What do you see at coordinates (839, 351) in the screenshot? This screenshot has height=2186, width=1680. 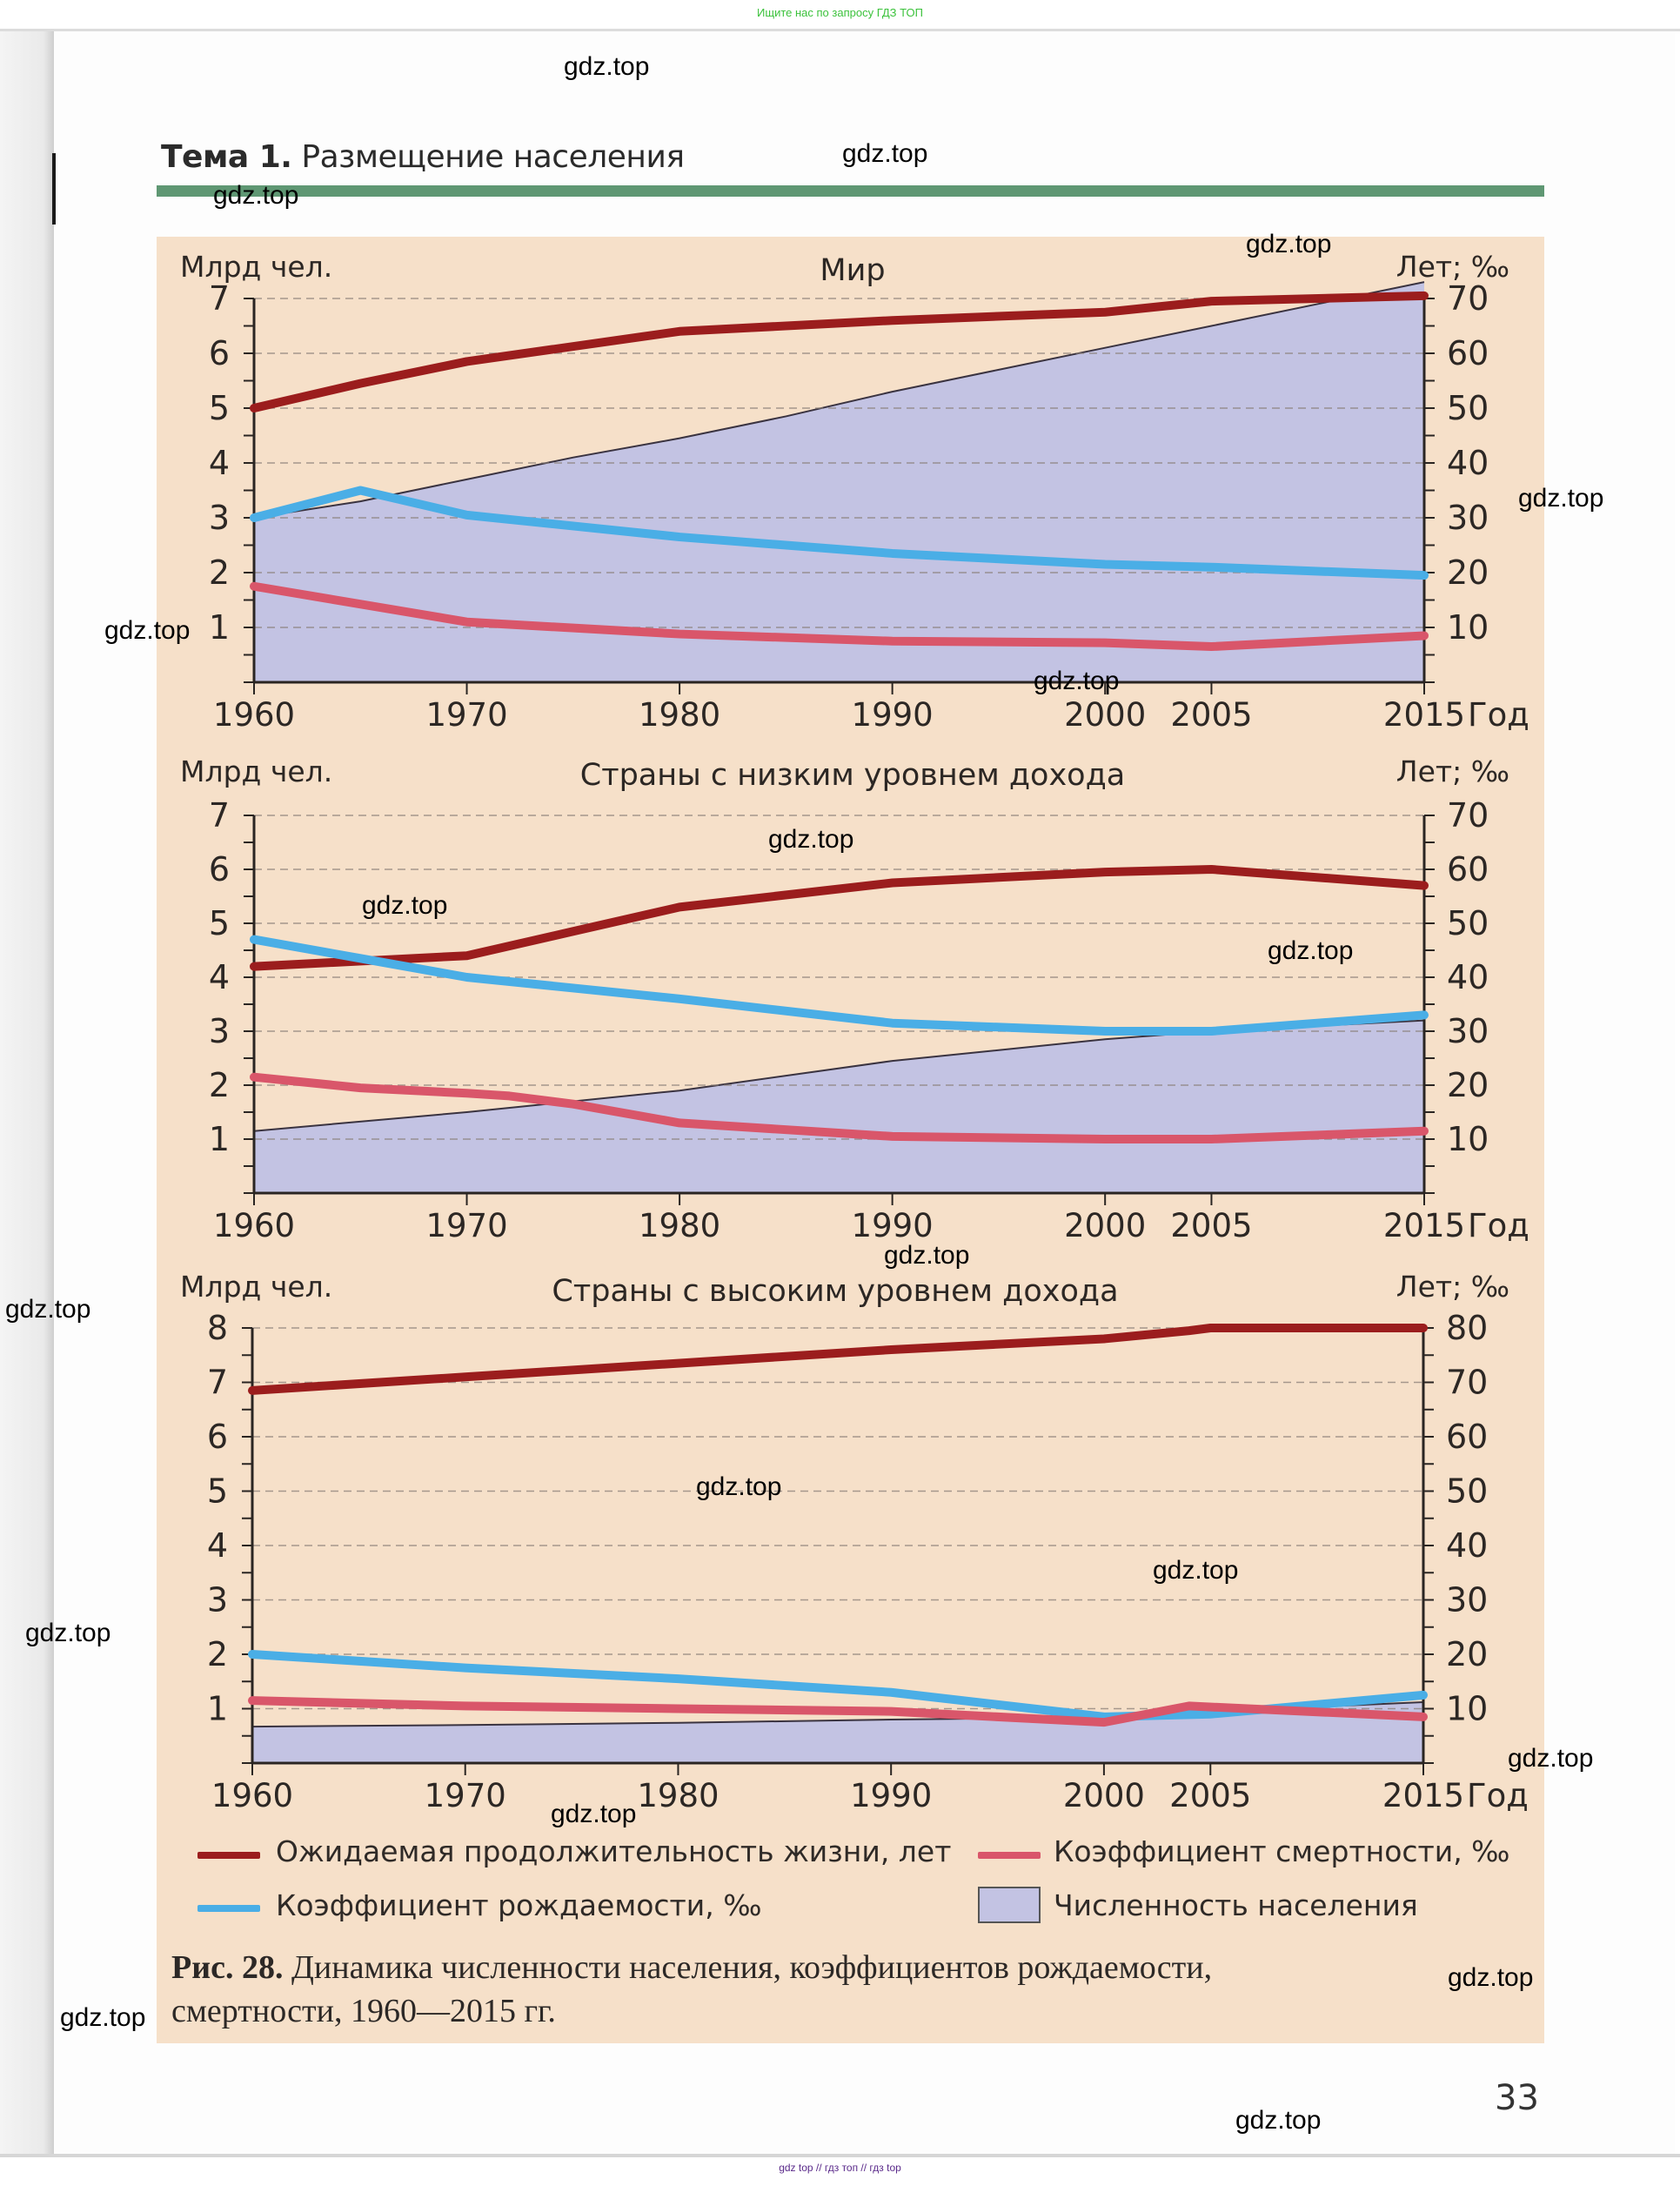 I see `life-expectancy-line` at bounding box center [839, 351].